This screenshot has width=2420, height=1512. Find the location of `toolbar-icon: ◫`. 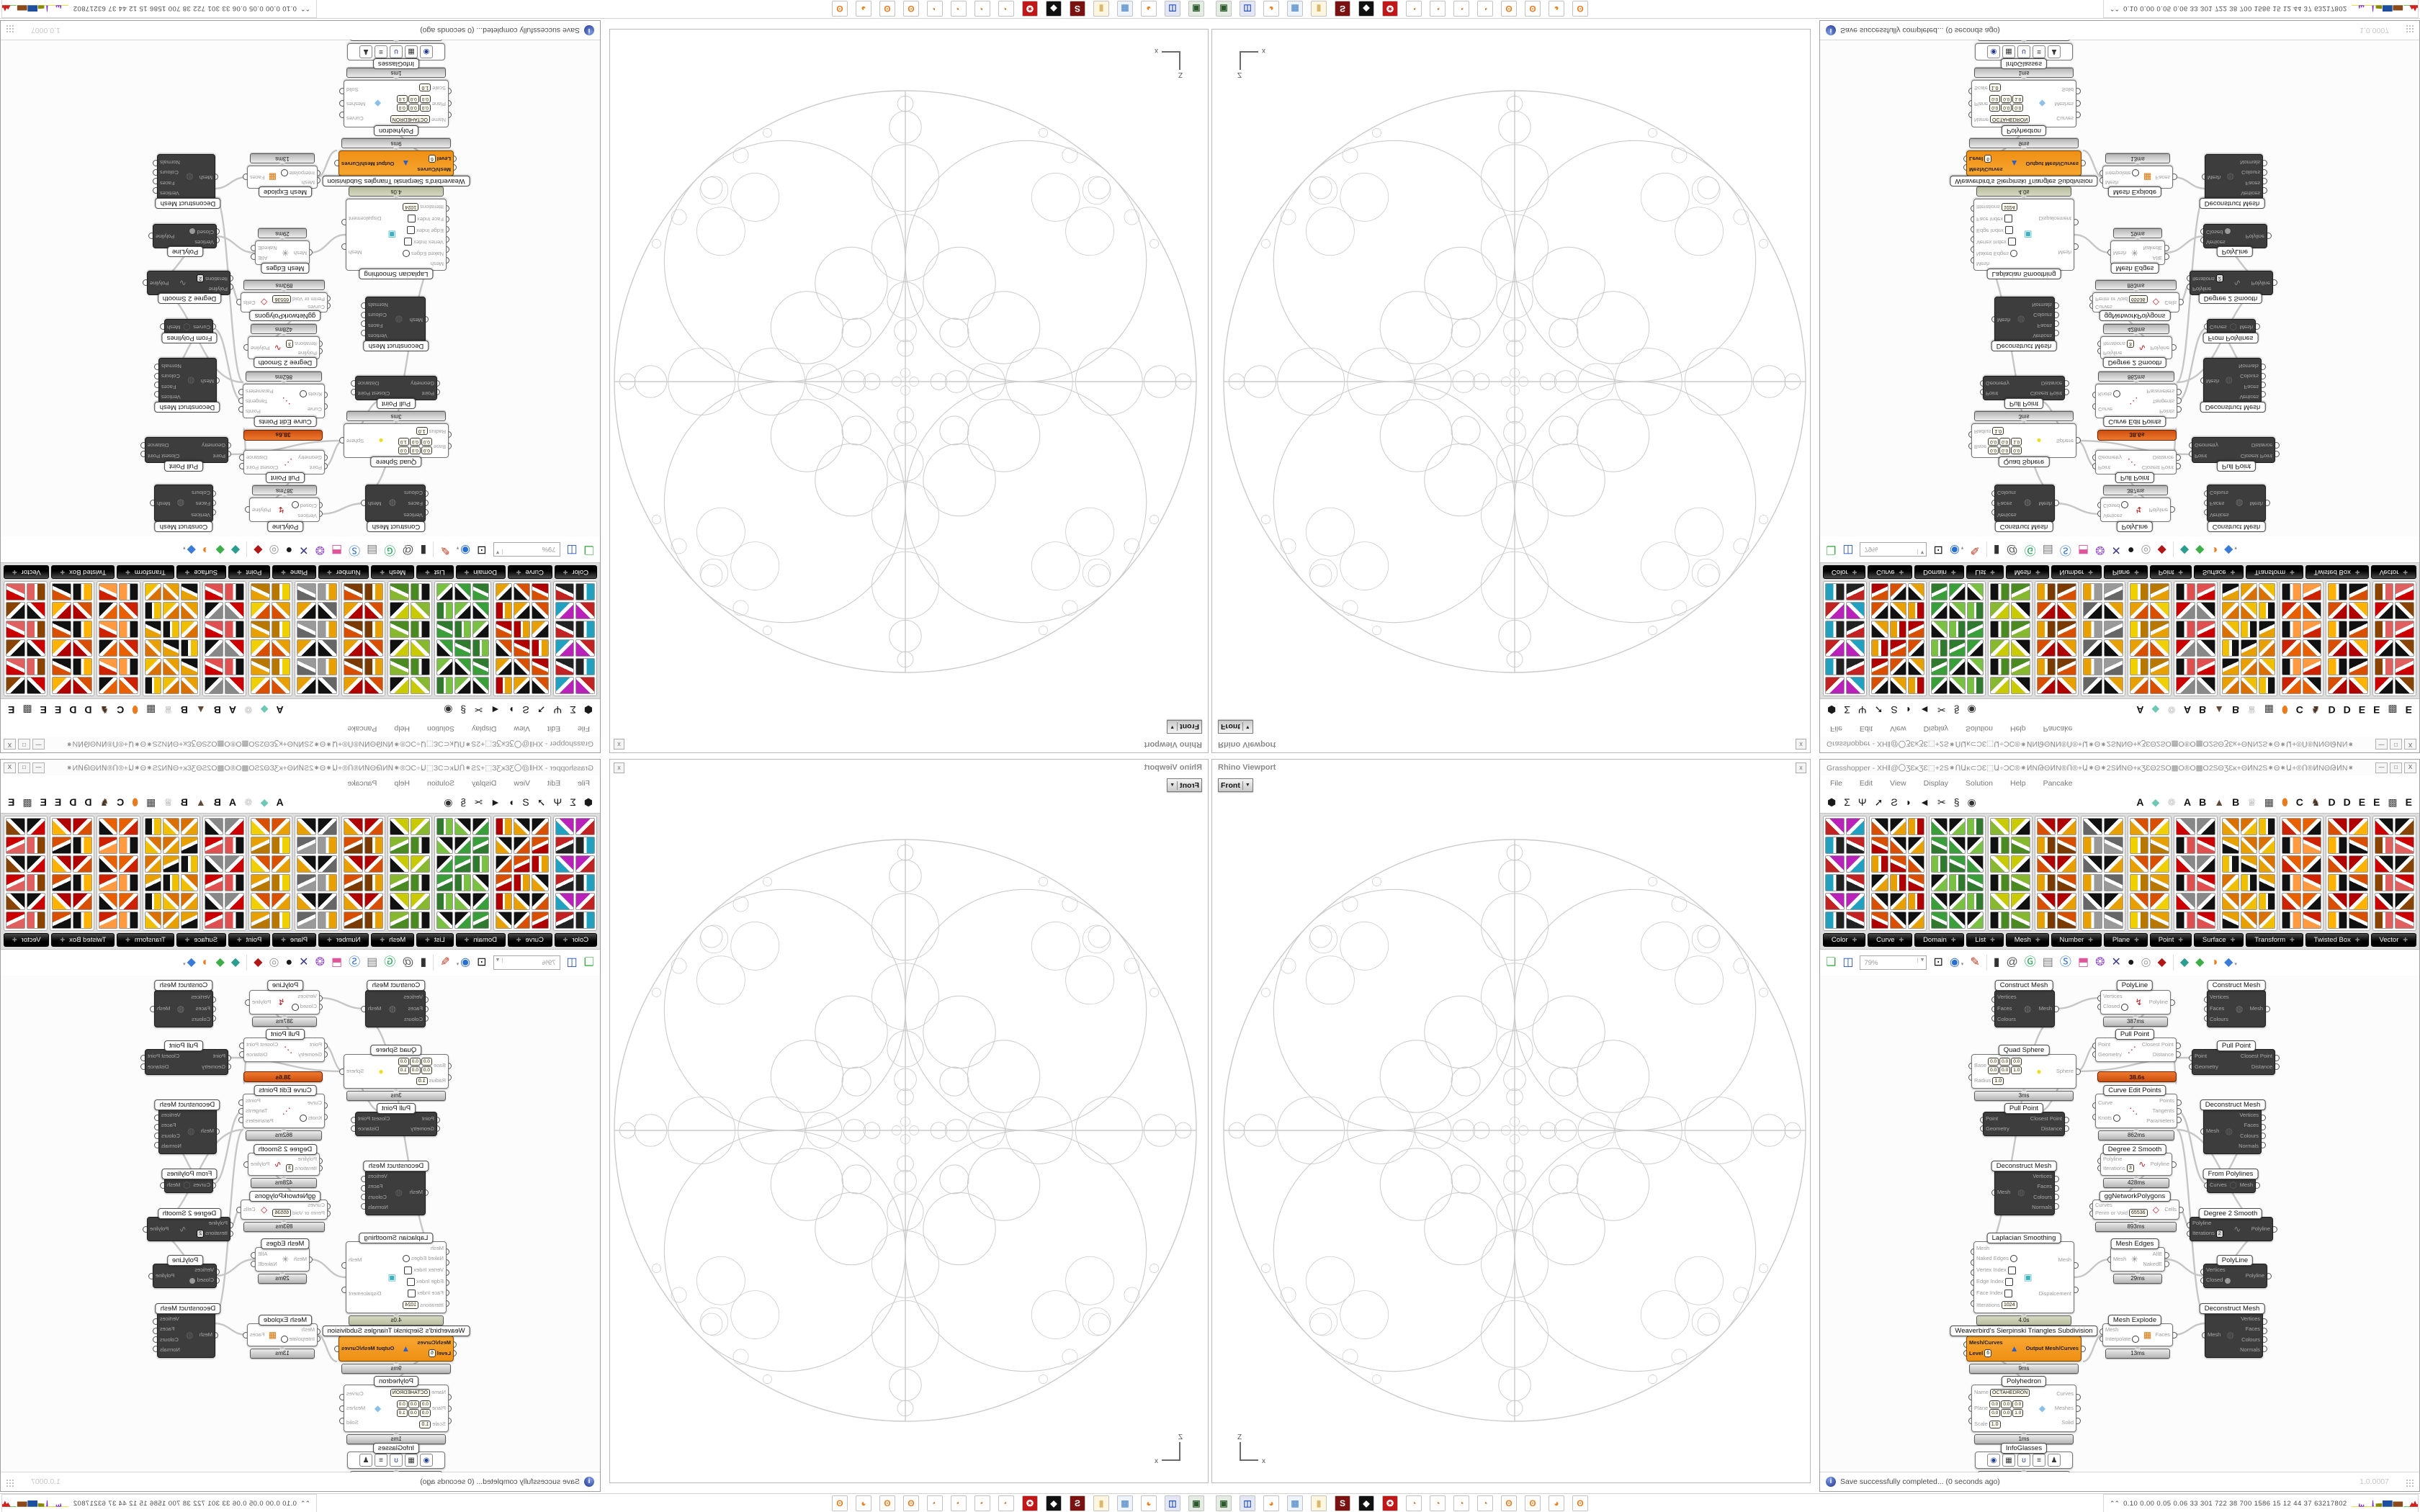

toolbar-icon: ◫ is located at coordinates (572, 962).